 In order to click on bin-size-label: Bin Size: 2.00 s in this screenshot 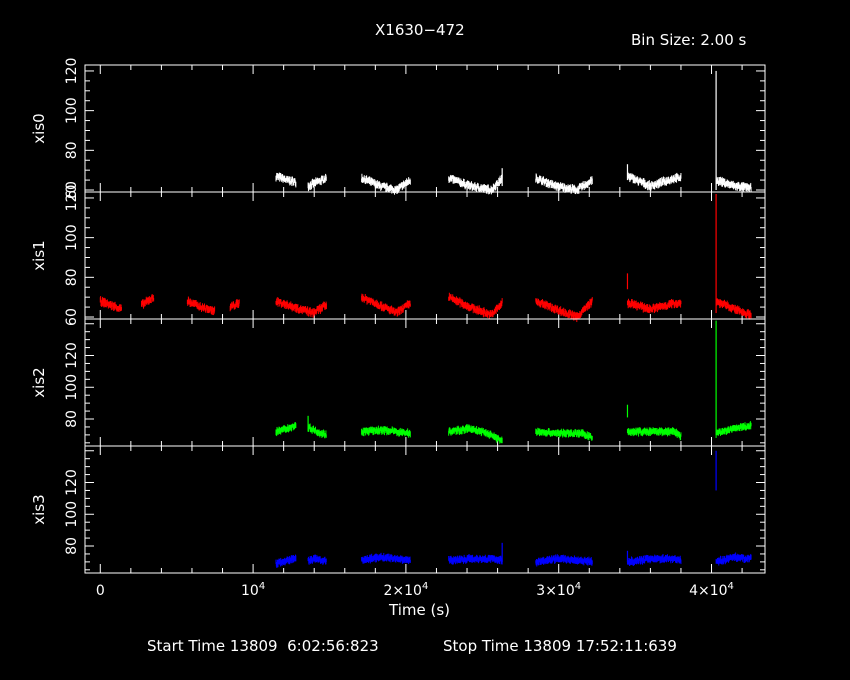, I will do `click(689, 40)`.